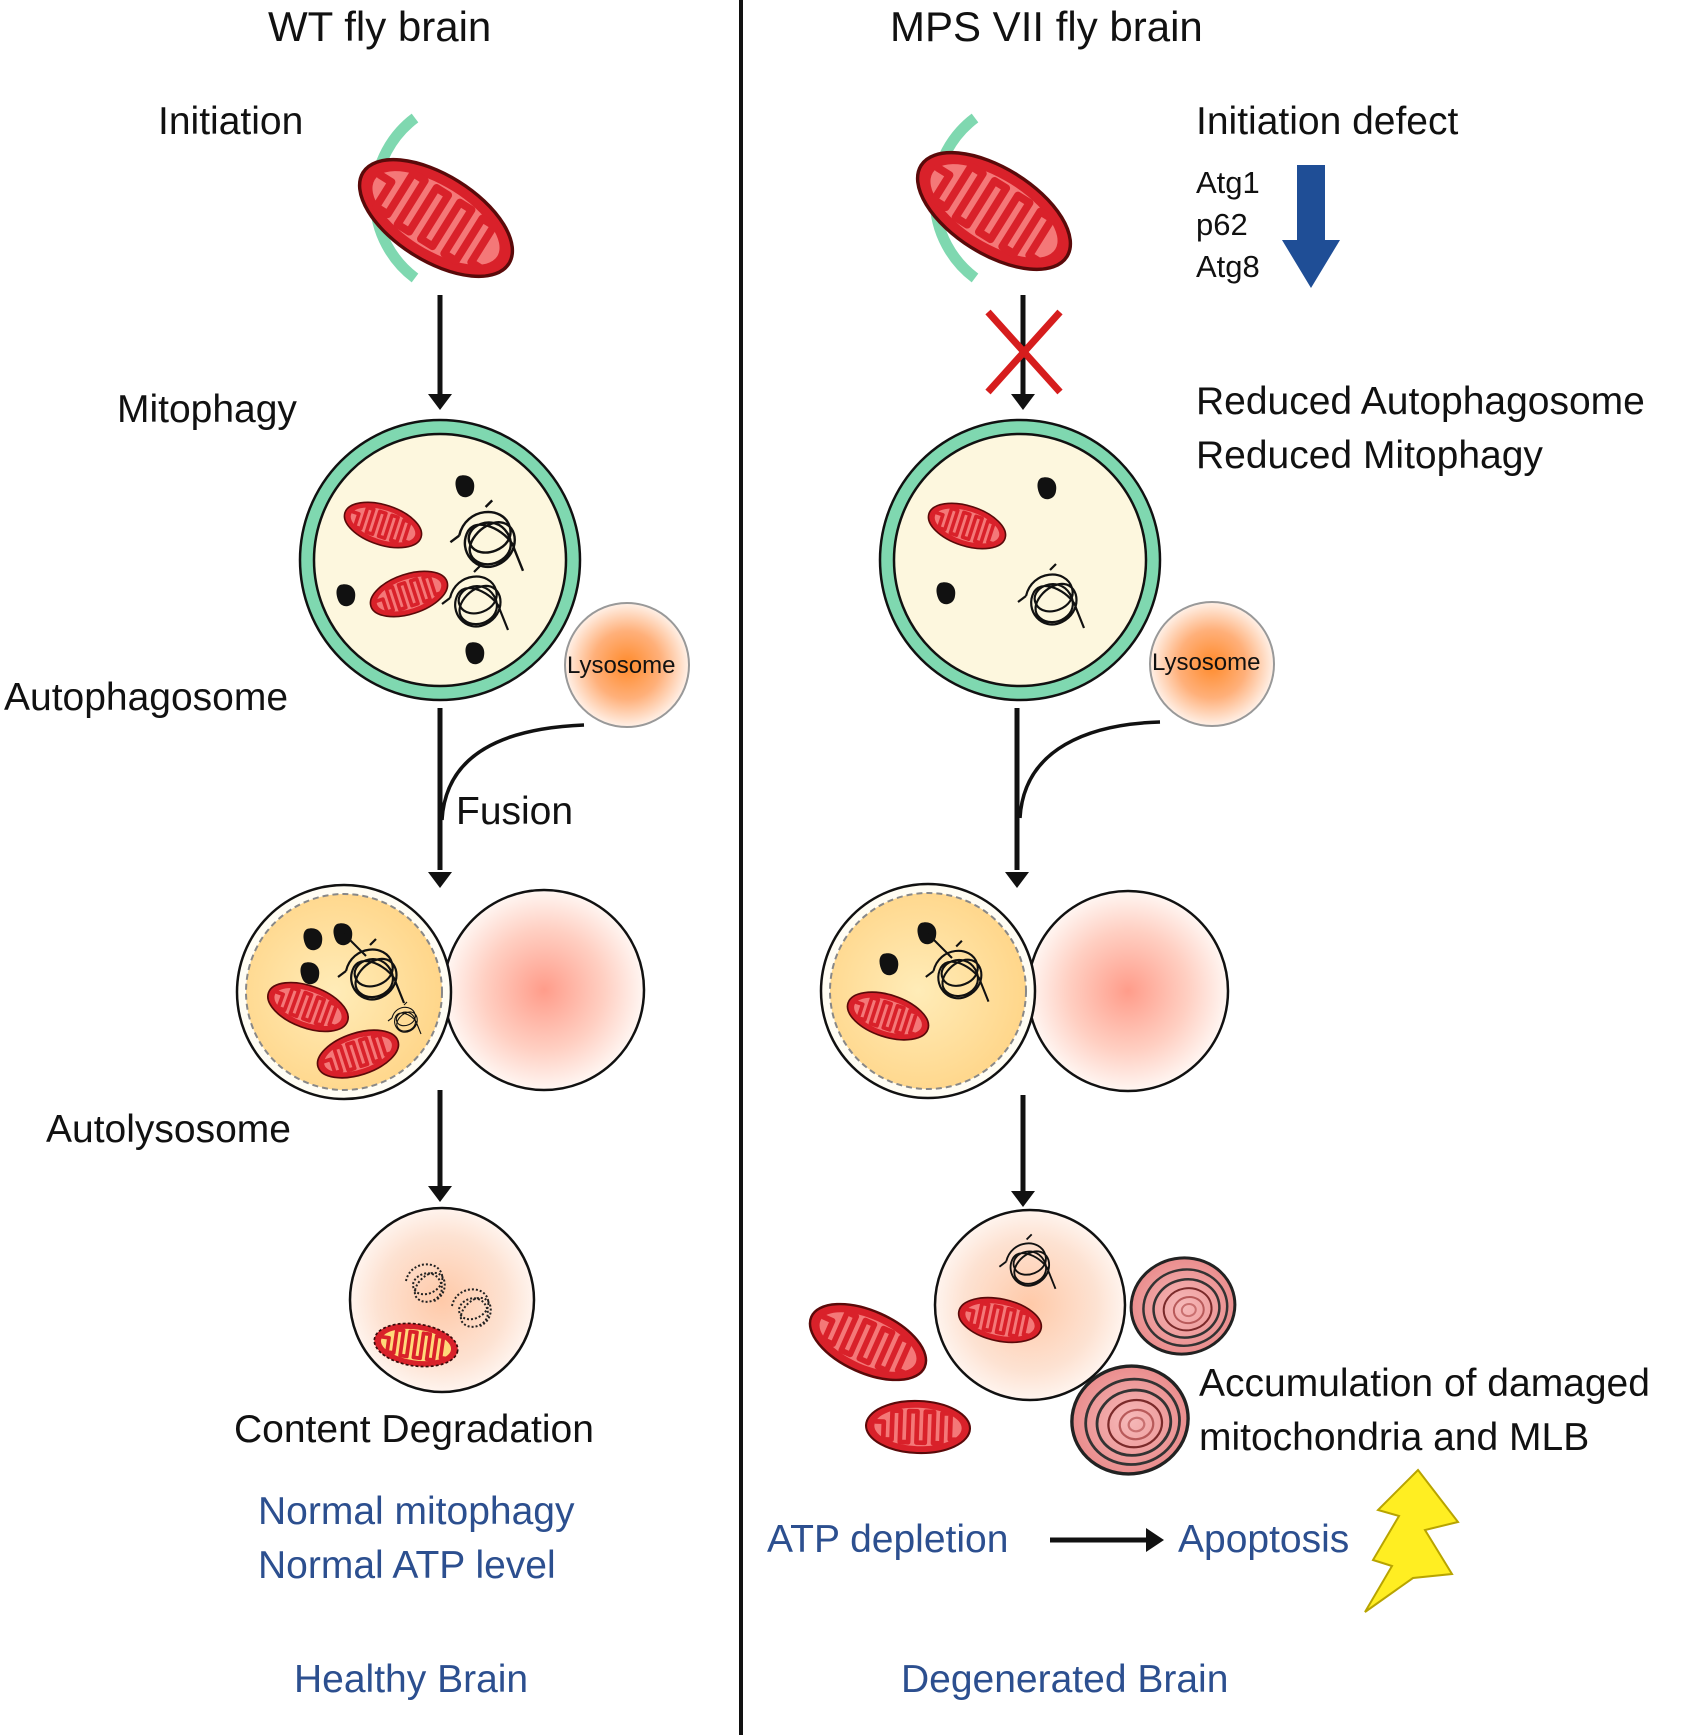 The width and height of the screenshot is (1699, 1735). What do you see at coordinates (1228, 182) in the screenshot?
I see `gene-atg1: Atg1` at bounding box center [1228, 182].